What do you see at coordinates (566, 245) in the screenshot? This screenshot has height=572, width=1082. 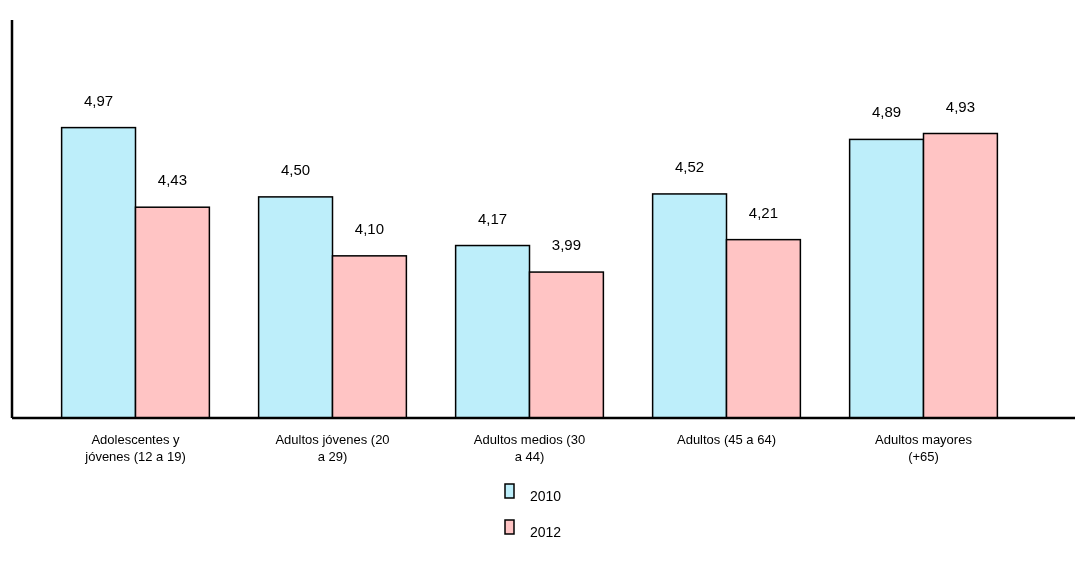 I see `data-label: 3,99` at bounding box center [566, 245].